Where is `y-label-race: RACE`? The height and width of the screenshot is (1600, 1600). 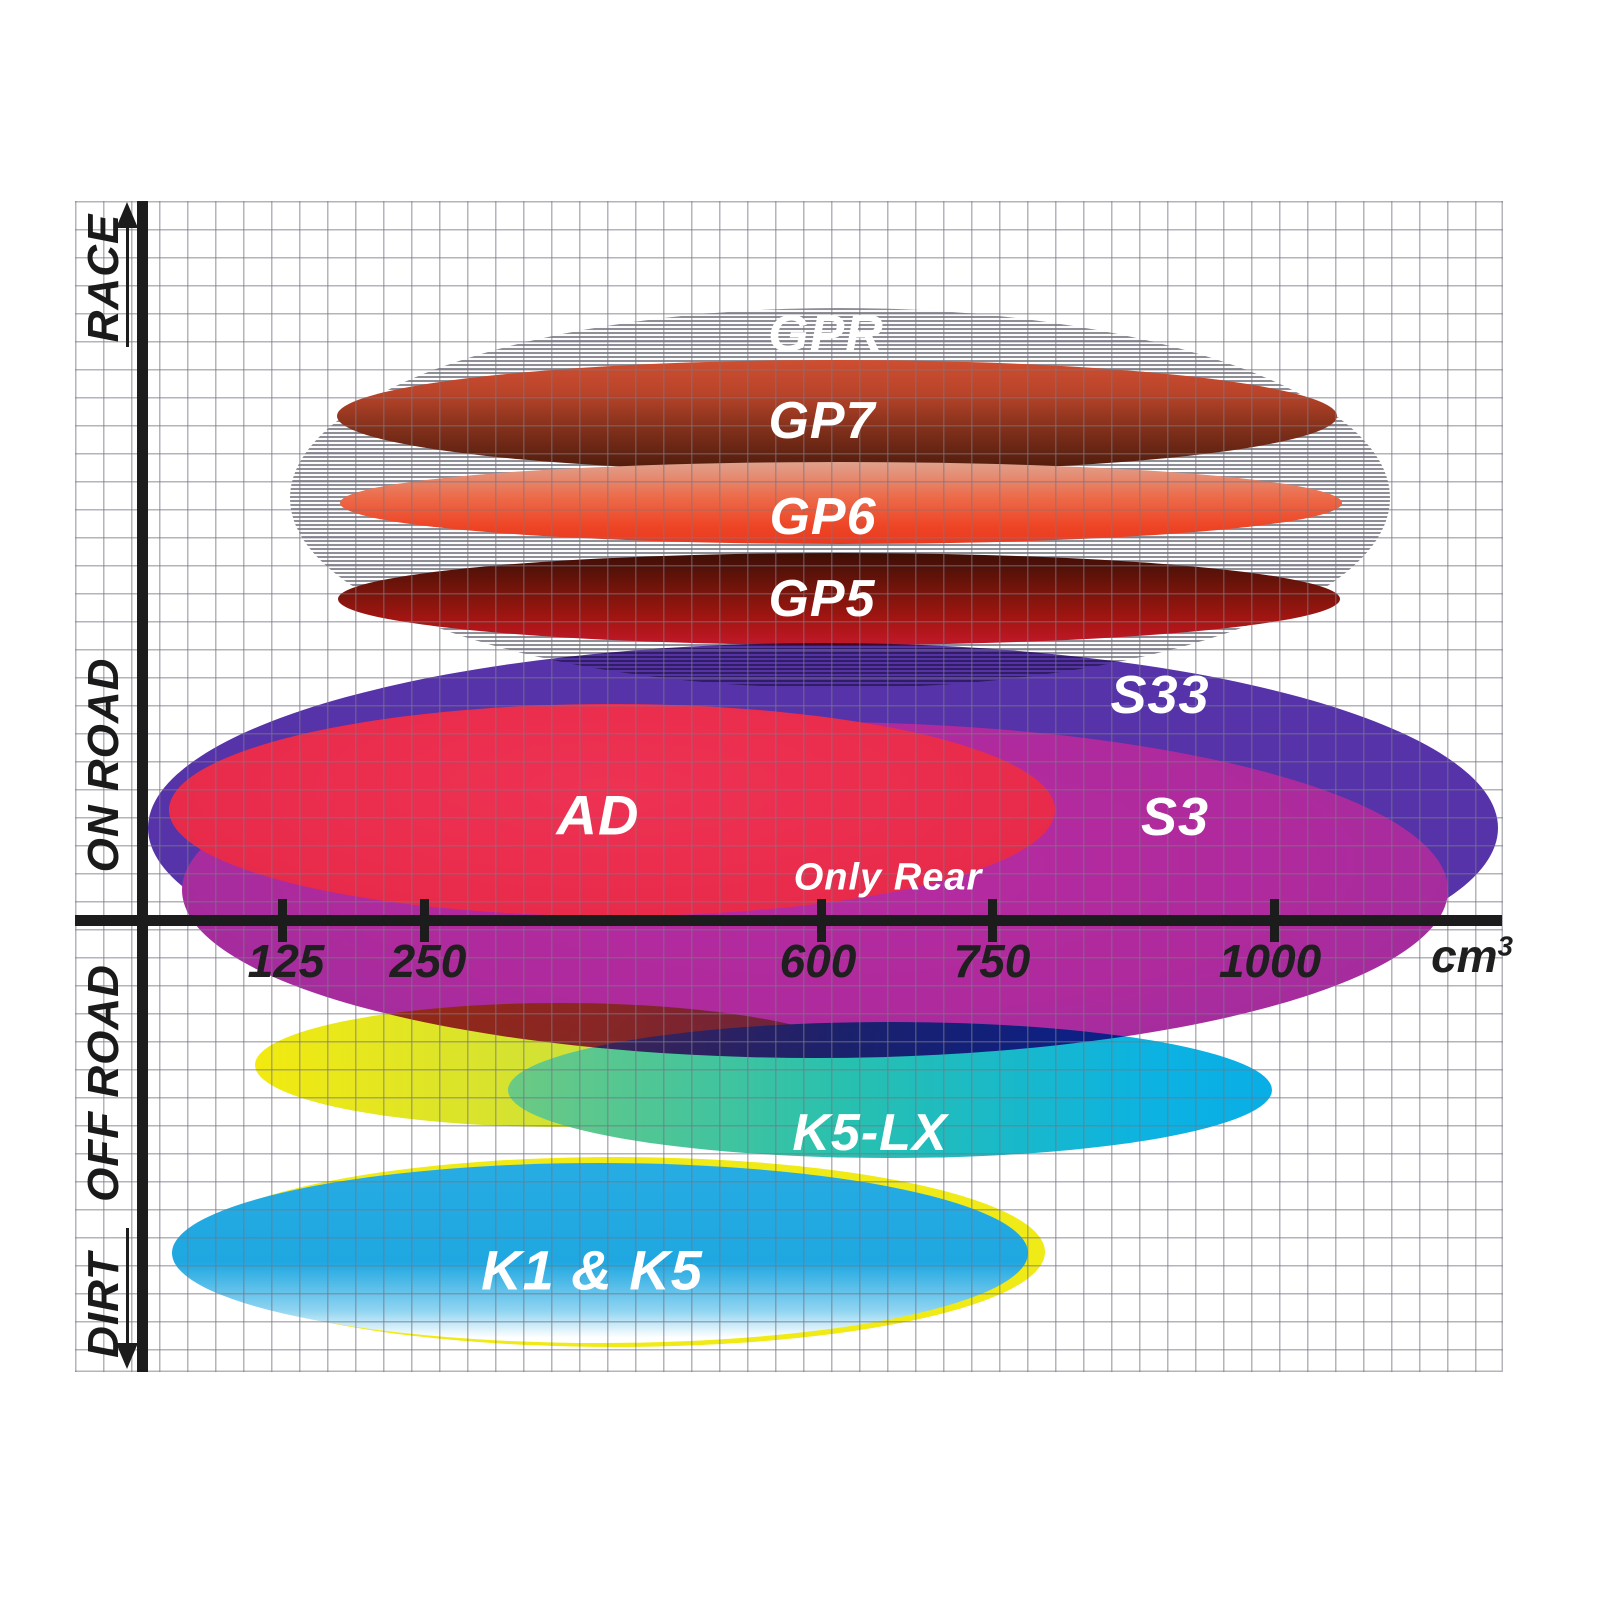
y-label-race: RACE is located at coordinates (103, 278).